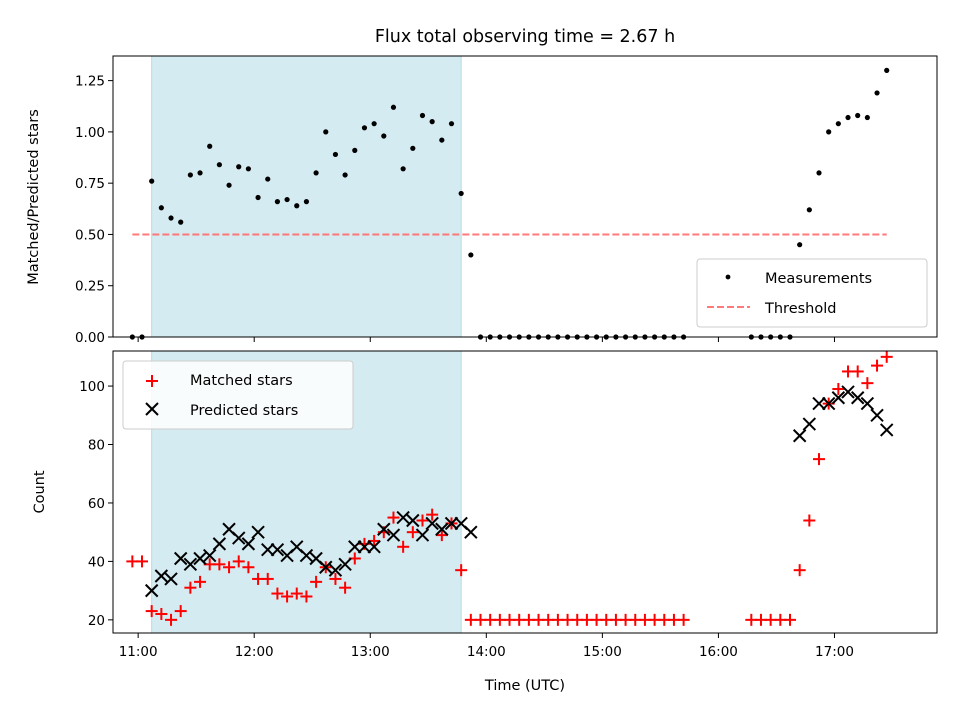 This screenshot has height=720, width=960. What do you see at coordinates (238, 395) in the screenshot?
I see `bottom-legend-box` at bounding box center [238, 395].